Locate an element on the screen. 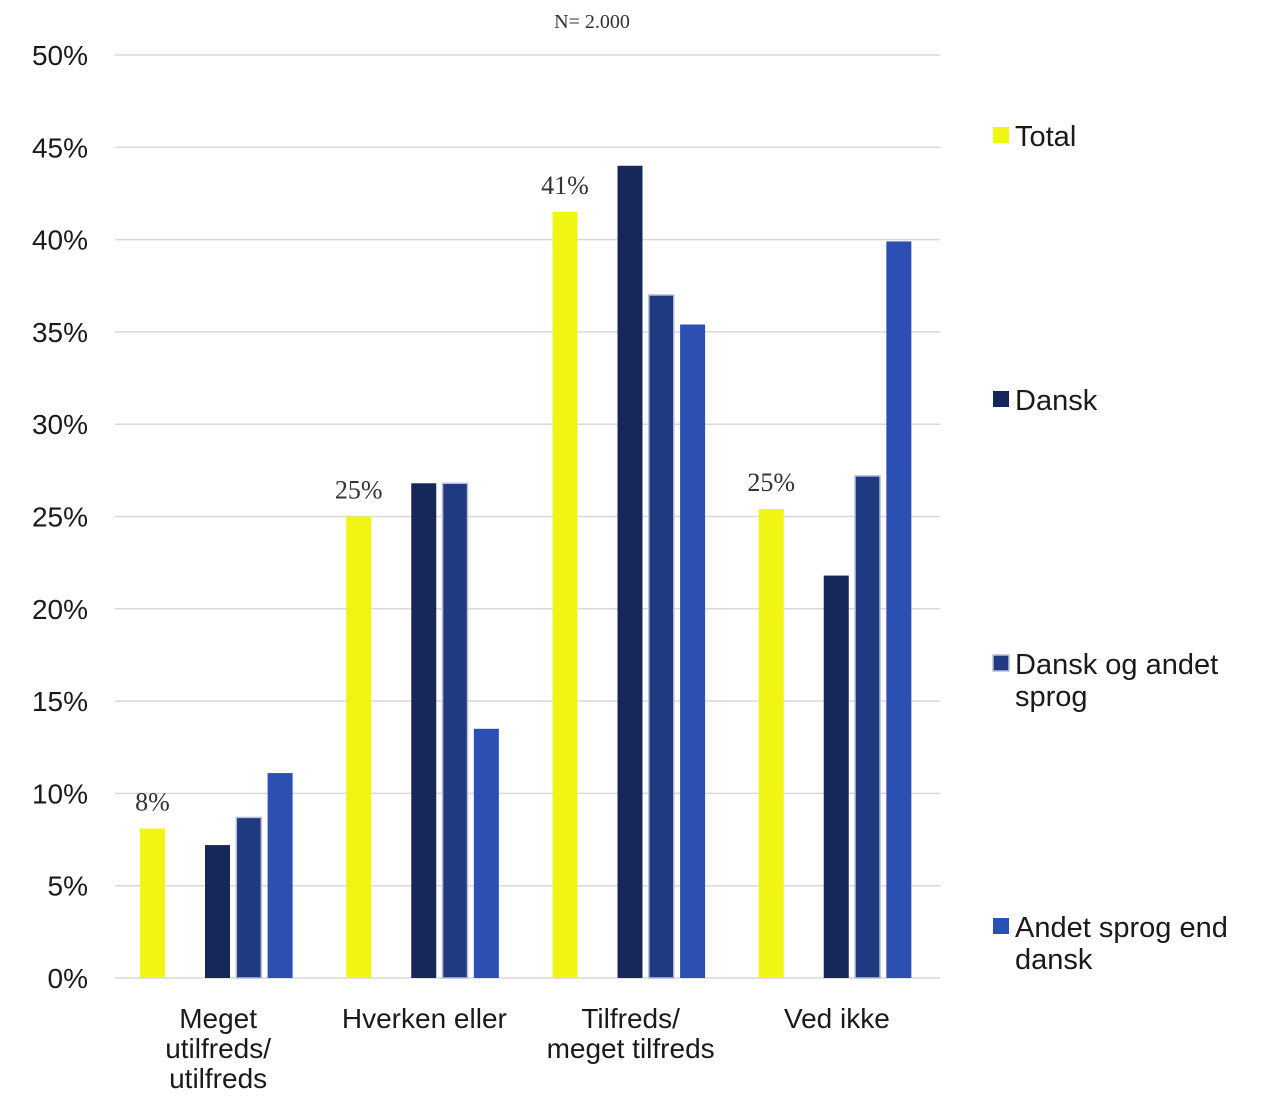 The height and width of the screenshot is (1102, 1276). x-category-label: Ved ikke is located at coordinates (837, 1018).